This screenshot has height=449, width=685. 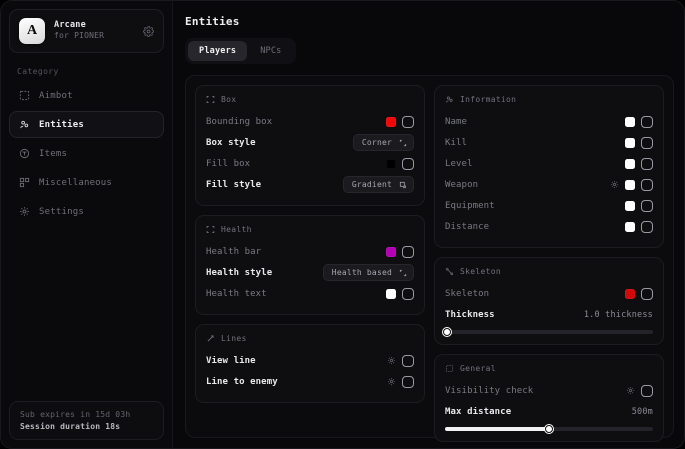 What do you see at coordinates (32, 31) in the screenshot?
I see `brand-logo: A` at bounding box center [32, 31].